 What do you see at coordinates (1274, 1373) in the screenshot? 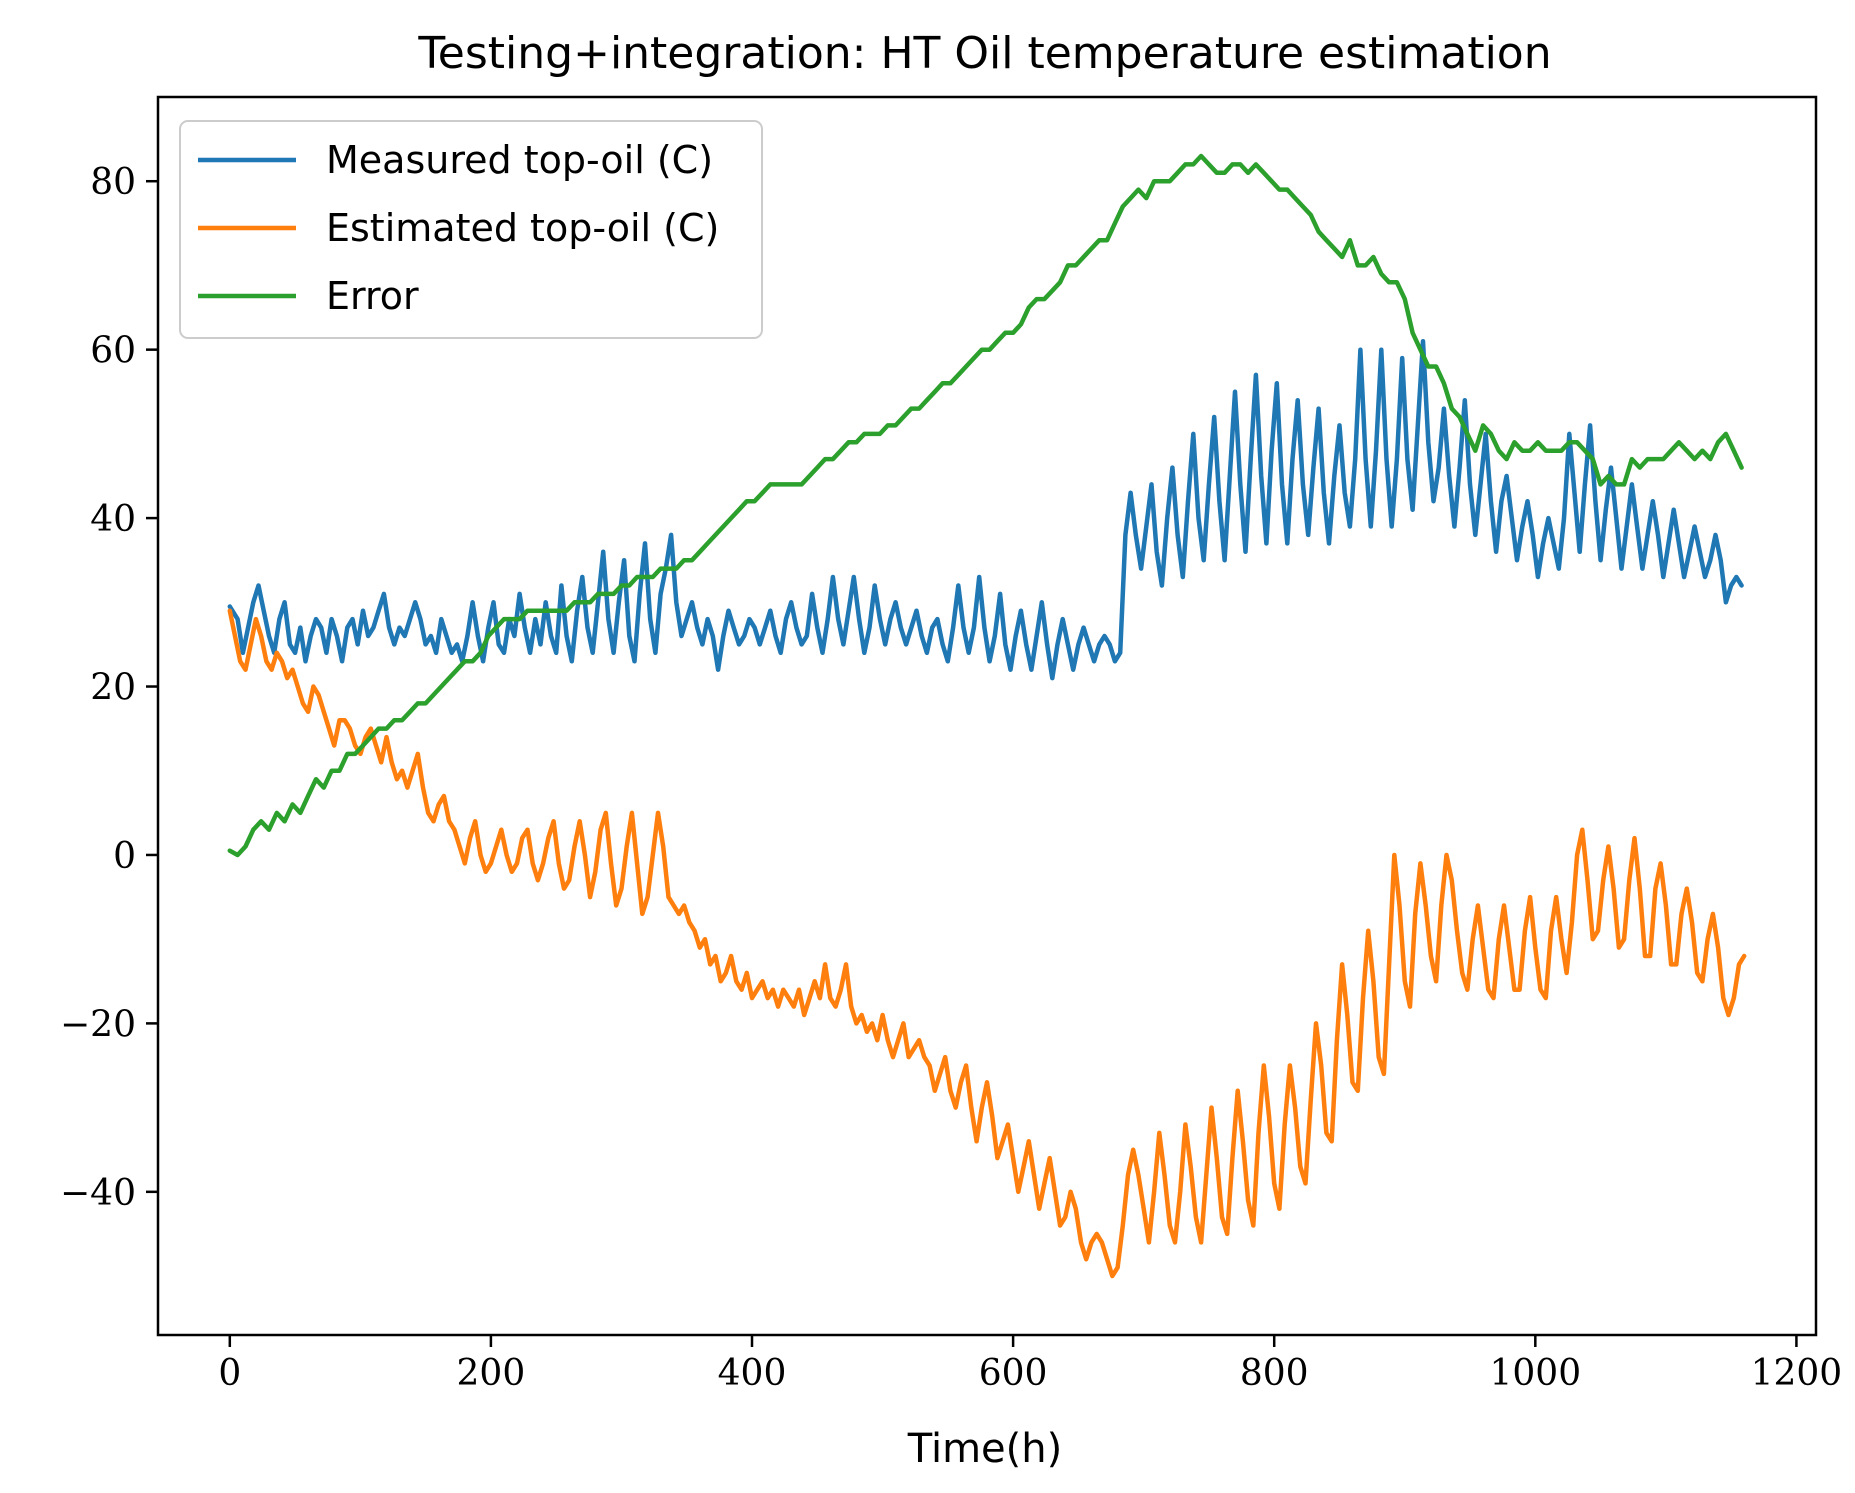
I see `x-tick-label: 800` at bounding box center [1274, 1373].